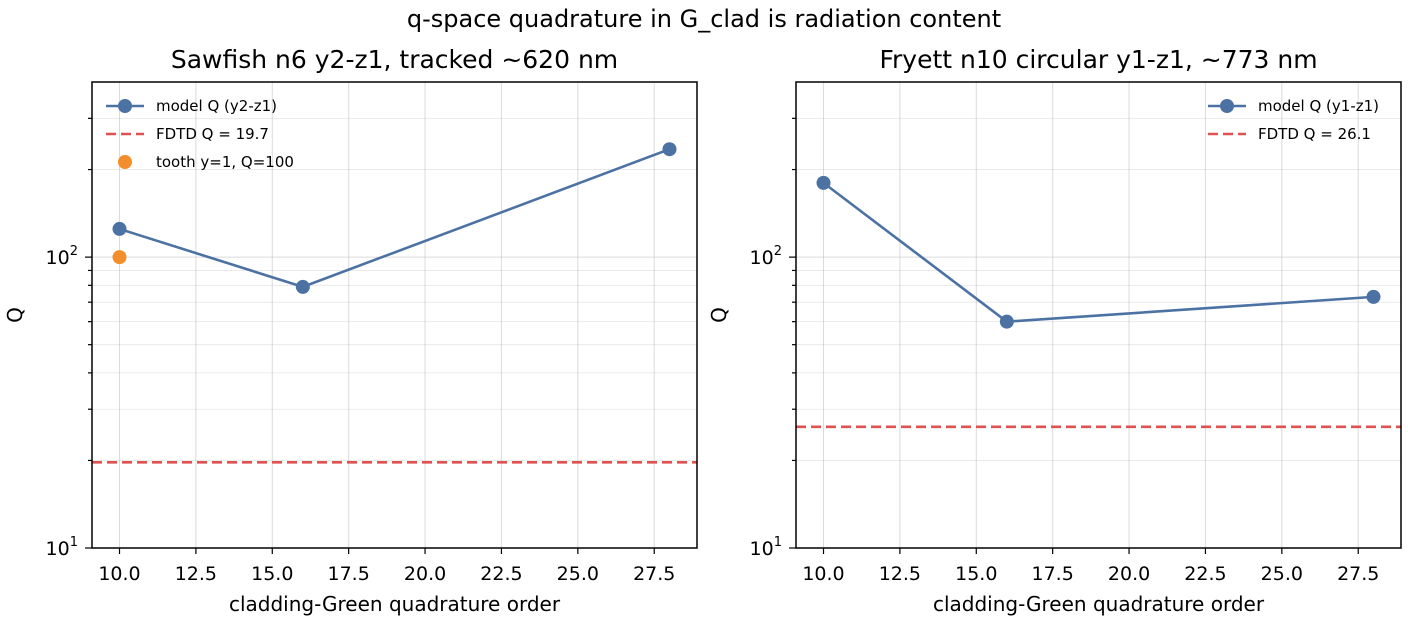 The height and width of the screenshot is (624, 1408). I want to click on left-chart-legend-label: FDTD Q = 19.7, so click(212, 134).